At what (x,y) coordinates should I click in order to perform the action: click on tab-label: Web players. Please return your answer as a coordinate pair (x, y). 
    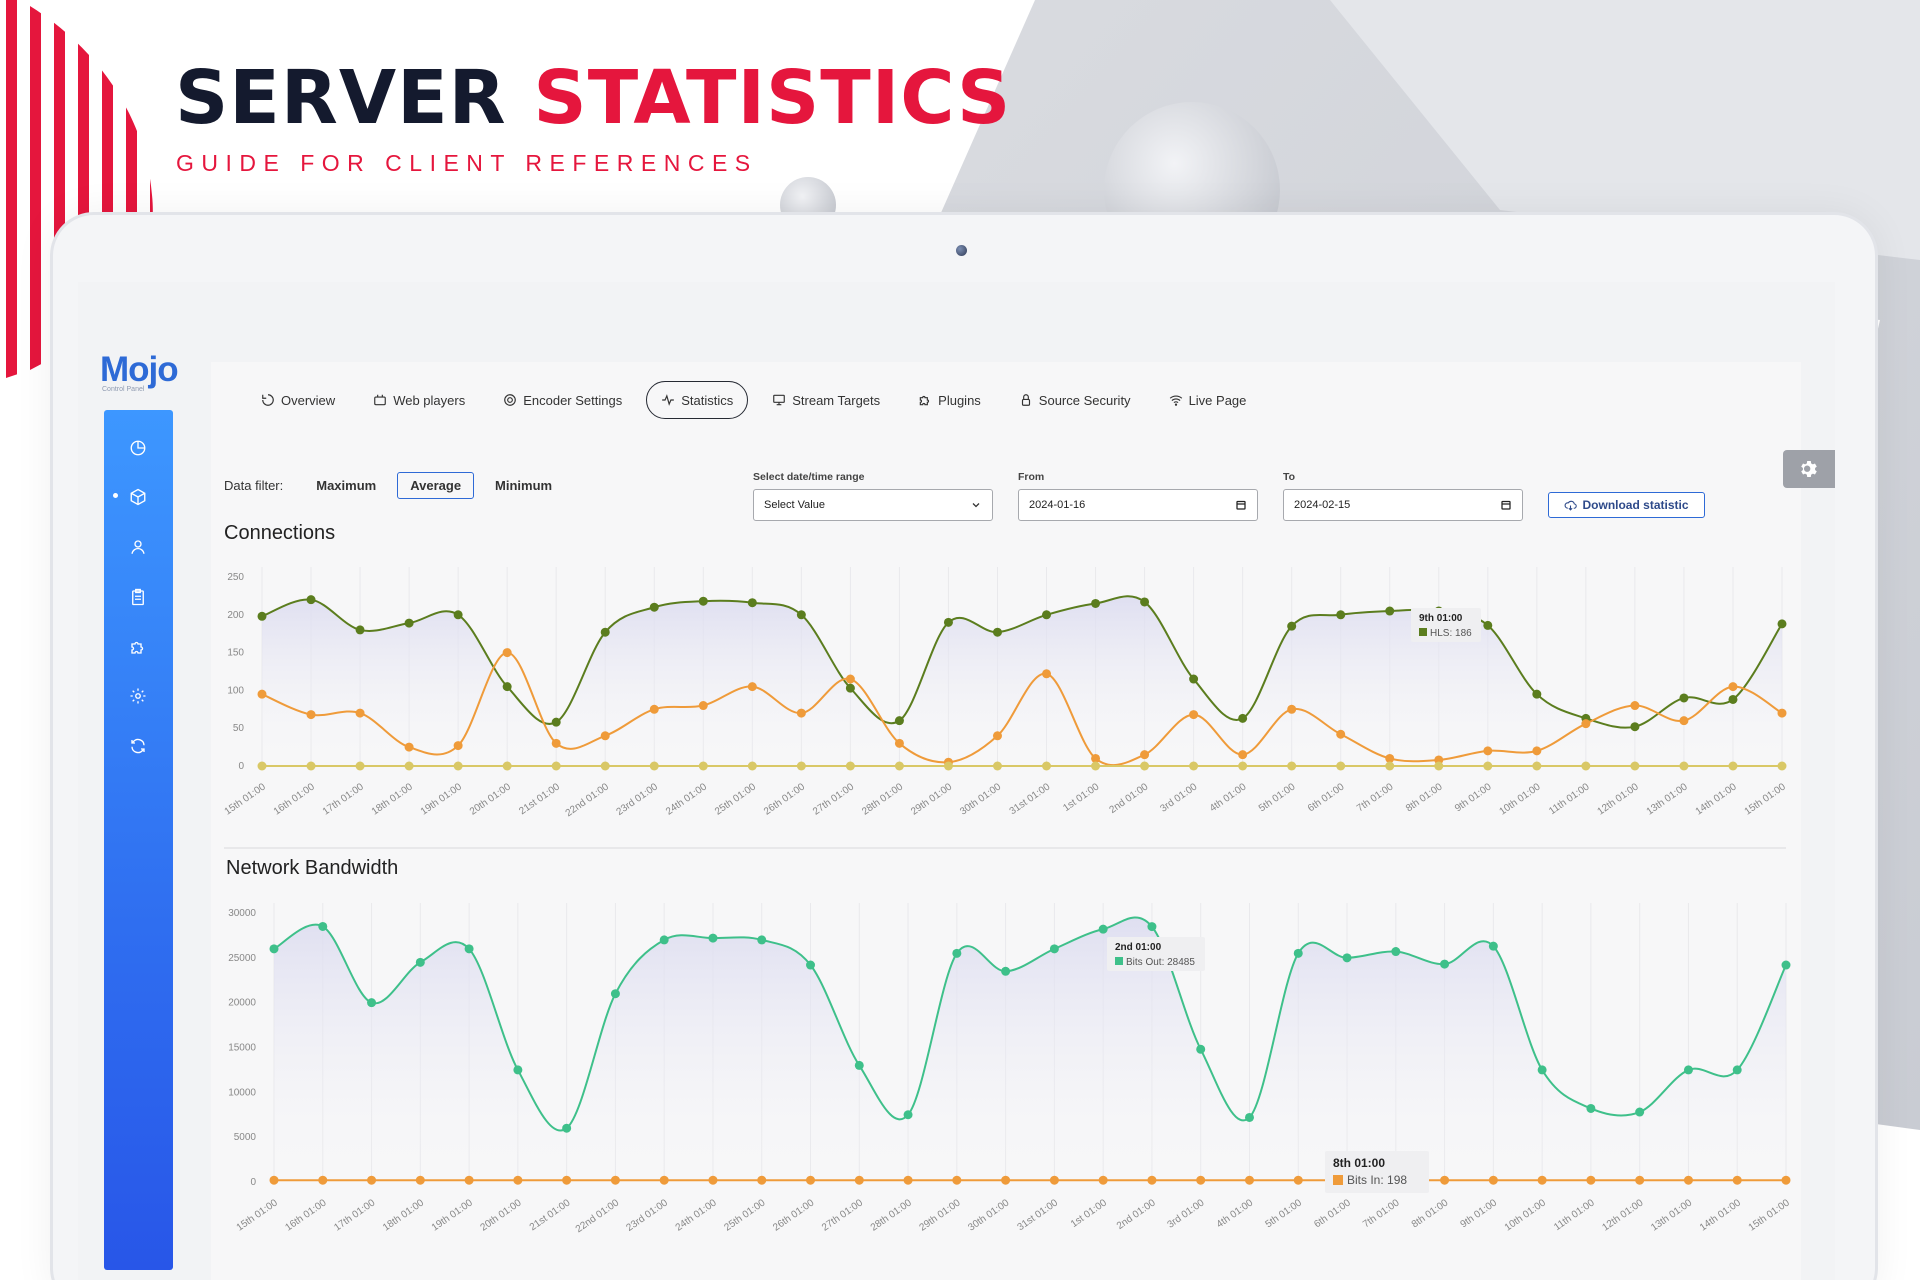
    Looking at the image, I should click on (429, 400).